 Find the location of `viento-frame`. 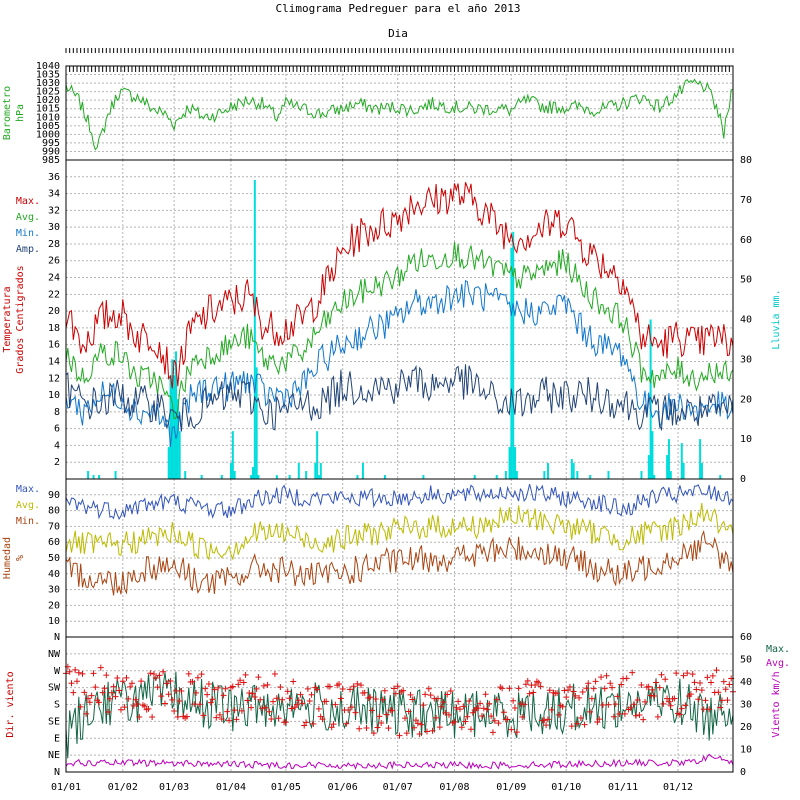

viento-frame is located at coordinates (399, 704).